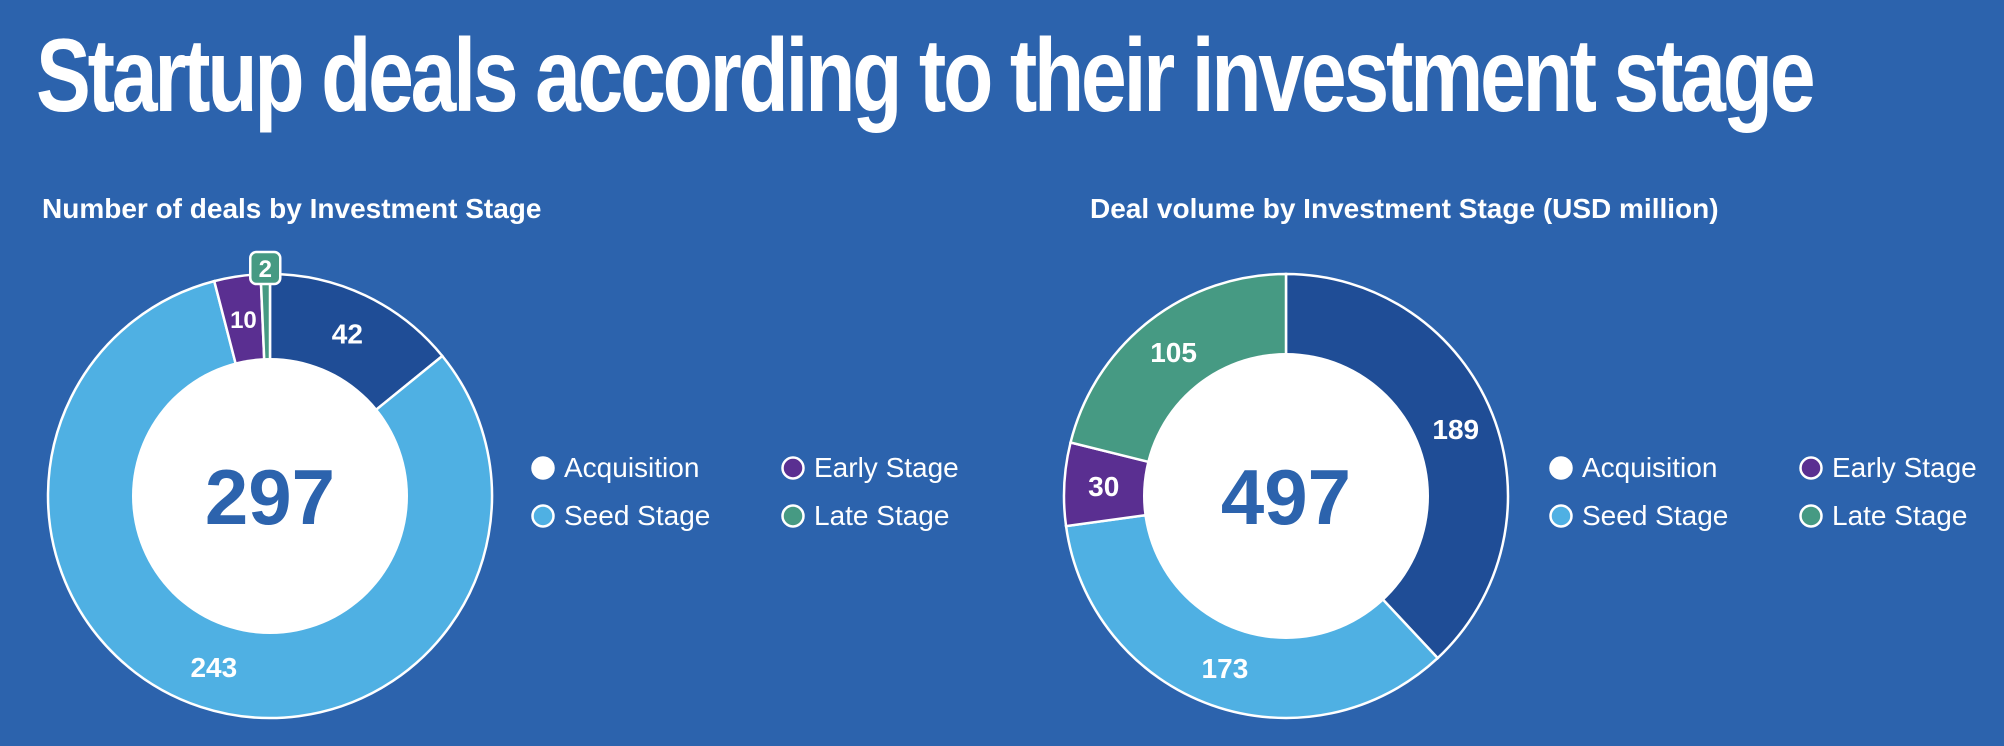  I want to click on center-total-deal-volume: 497, so click(1286, 497).